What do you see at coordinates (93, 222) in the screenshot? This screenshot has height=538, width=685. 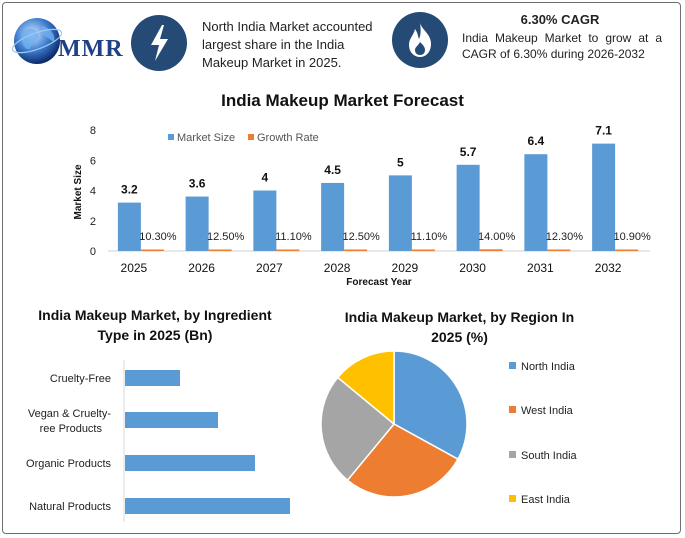 I see `y-tick-label: 2` at bounding box center [93, 222].